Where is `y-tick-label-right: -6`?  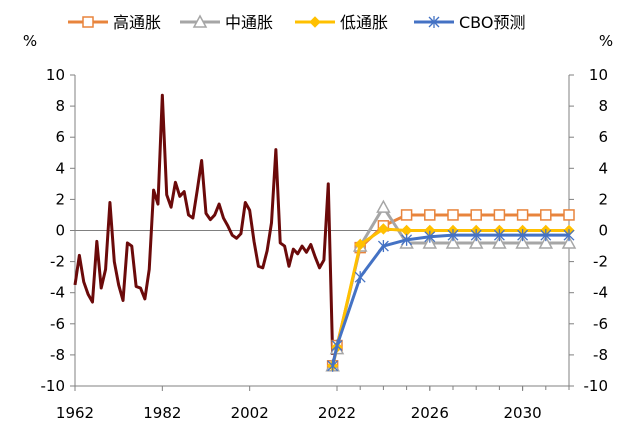 y-tick-label-right: -6 is located at coordinates (600, 324).